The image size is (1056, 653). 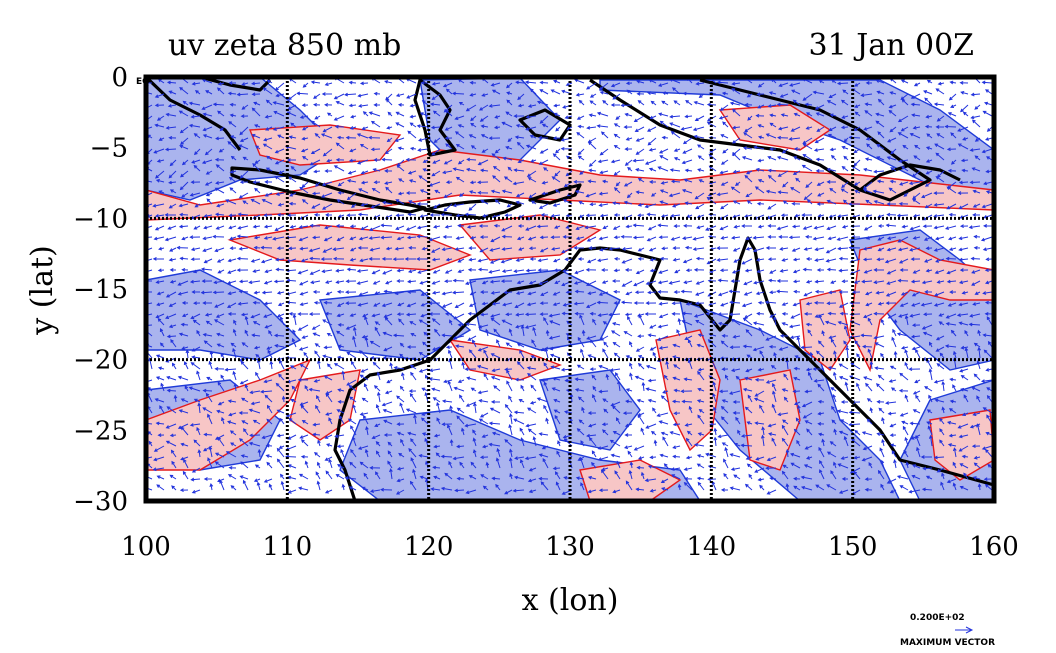 I want to click on blue-region, so click(x=590, y=410).